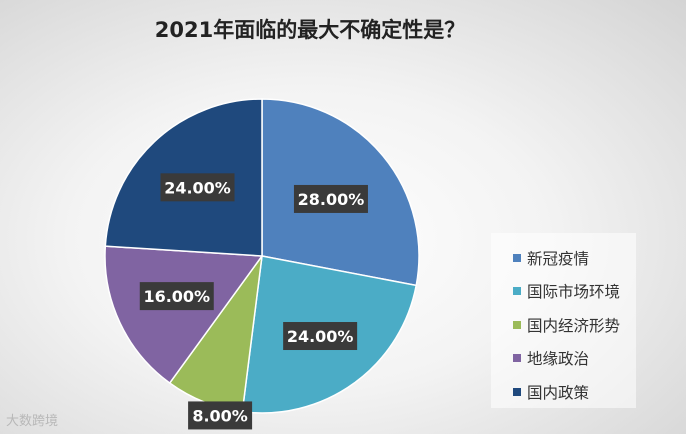 The image size is (686, 434). I want to click on legend: 新冠疫情国际市场环境 国内经济形势 地缘政治国内政策, so click(563, 320).